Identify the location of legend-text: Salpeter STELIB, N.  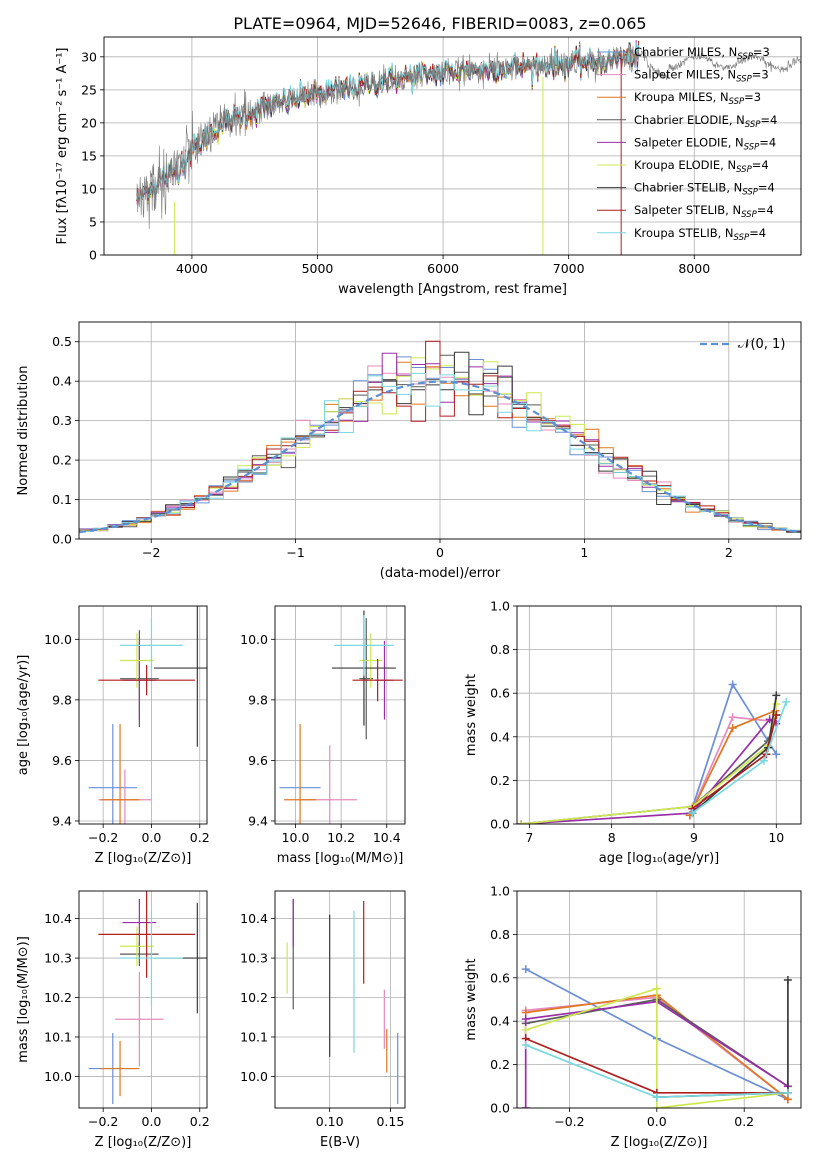
(687, 210).